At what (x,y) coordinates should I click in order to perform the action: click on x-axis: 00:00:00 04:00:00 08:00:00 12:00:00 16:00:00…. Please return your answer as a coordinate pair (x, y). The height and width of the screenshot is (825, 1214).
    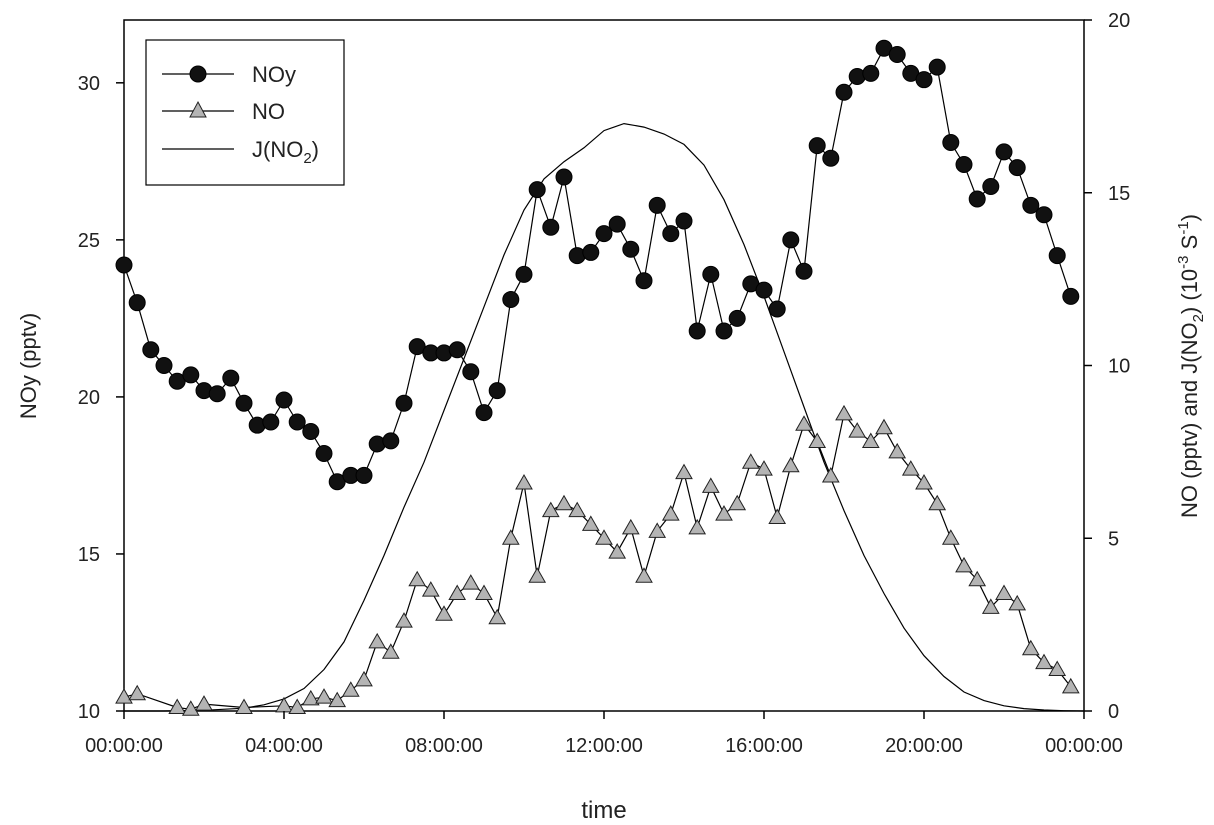
    Looking at the image, I should click on (604, 734).